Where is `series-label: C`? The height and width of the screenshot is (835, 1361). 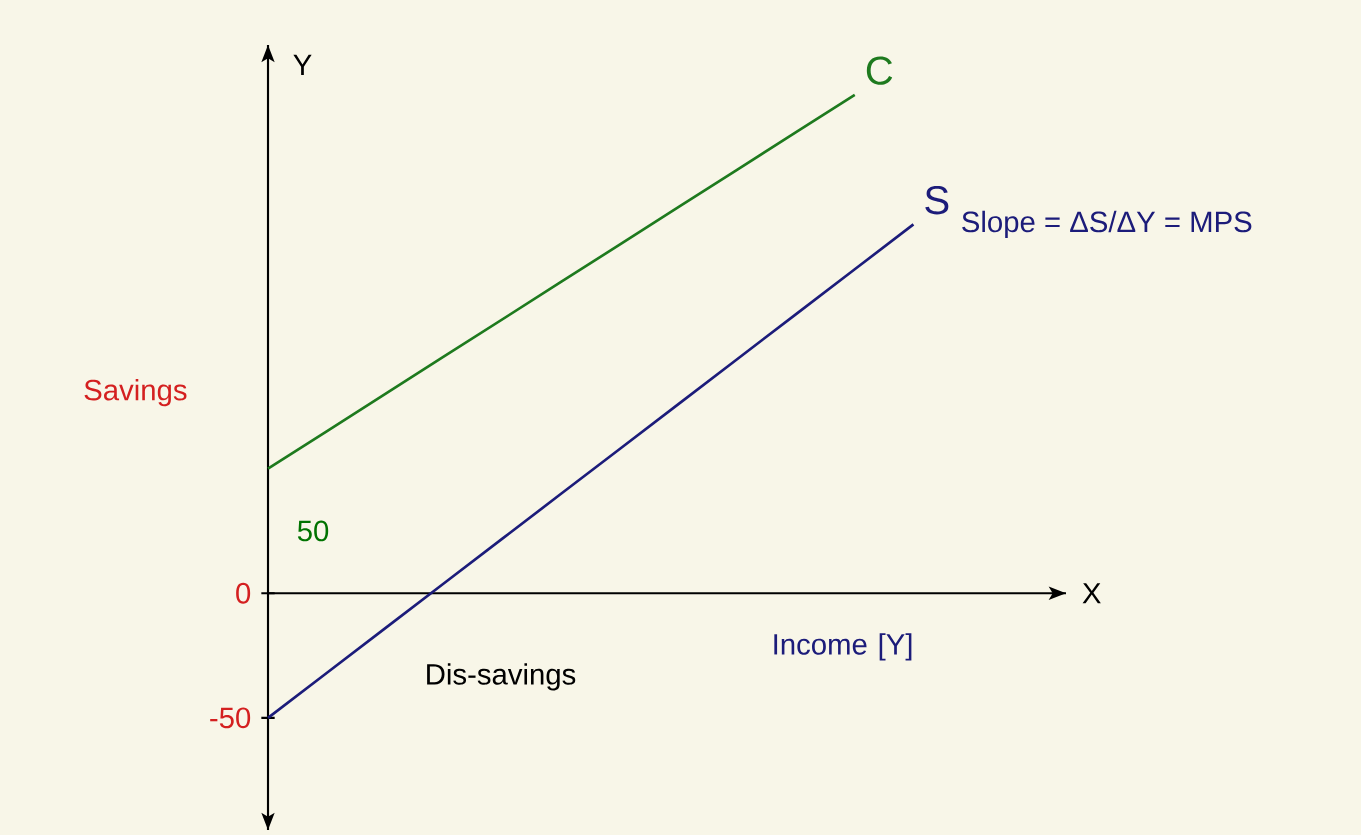 series-label: C is located at coordinates (879, 70).